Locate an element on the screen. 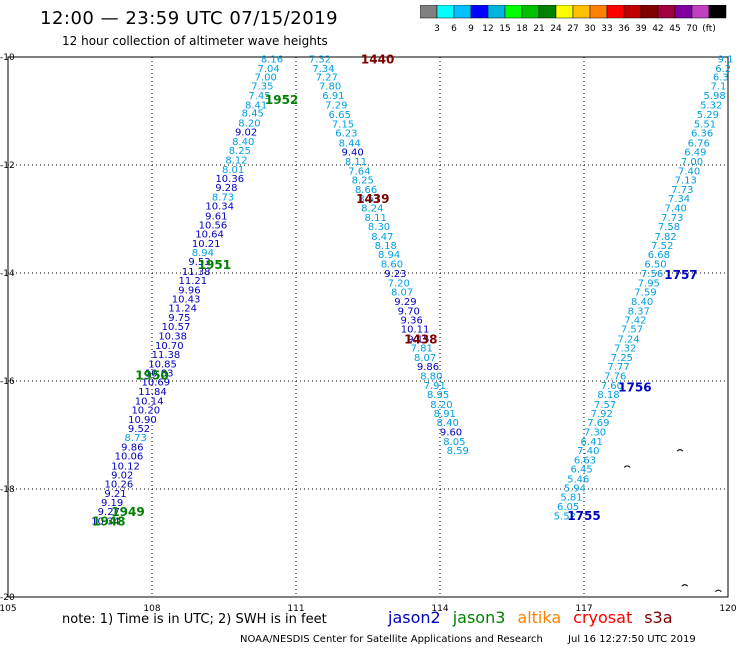  wave-height-value: 11.21 is located at coordinates (192, 281).